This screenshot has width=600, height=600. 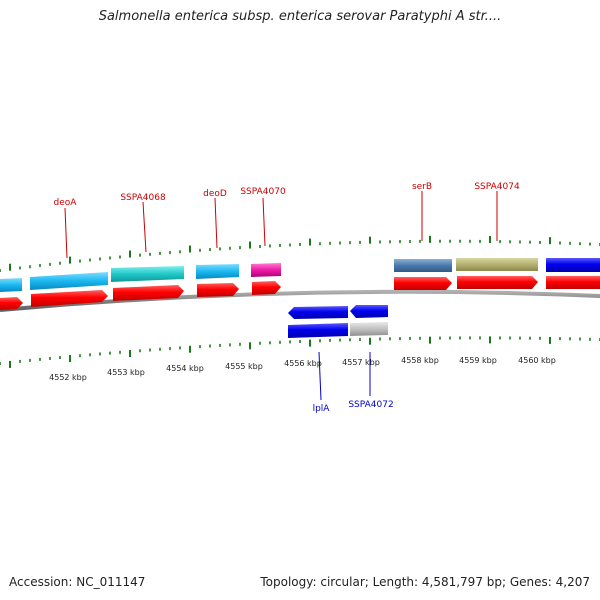 I want to click on scale-label: 4552 kbp, so click(x=68, y=377).